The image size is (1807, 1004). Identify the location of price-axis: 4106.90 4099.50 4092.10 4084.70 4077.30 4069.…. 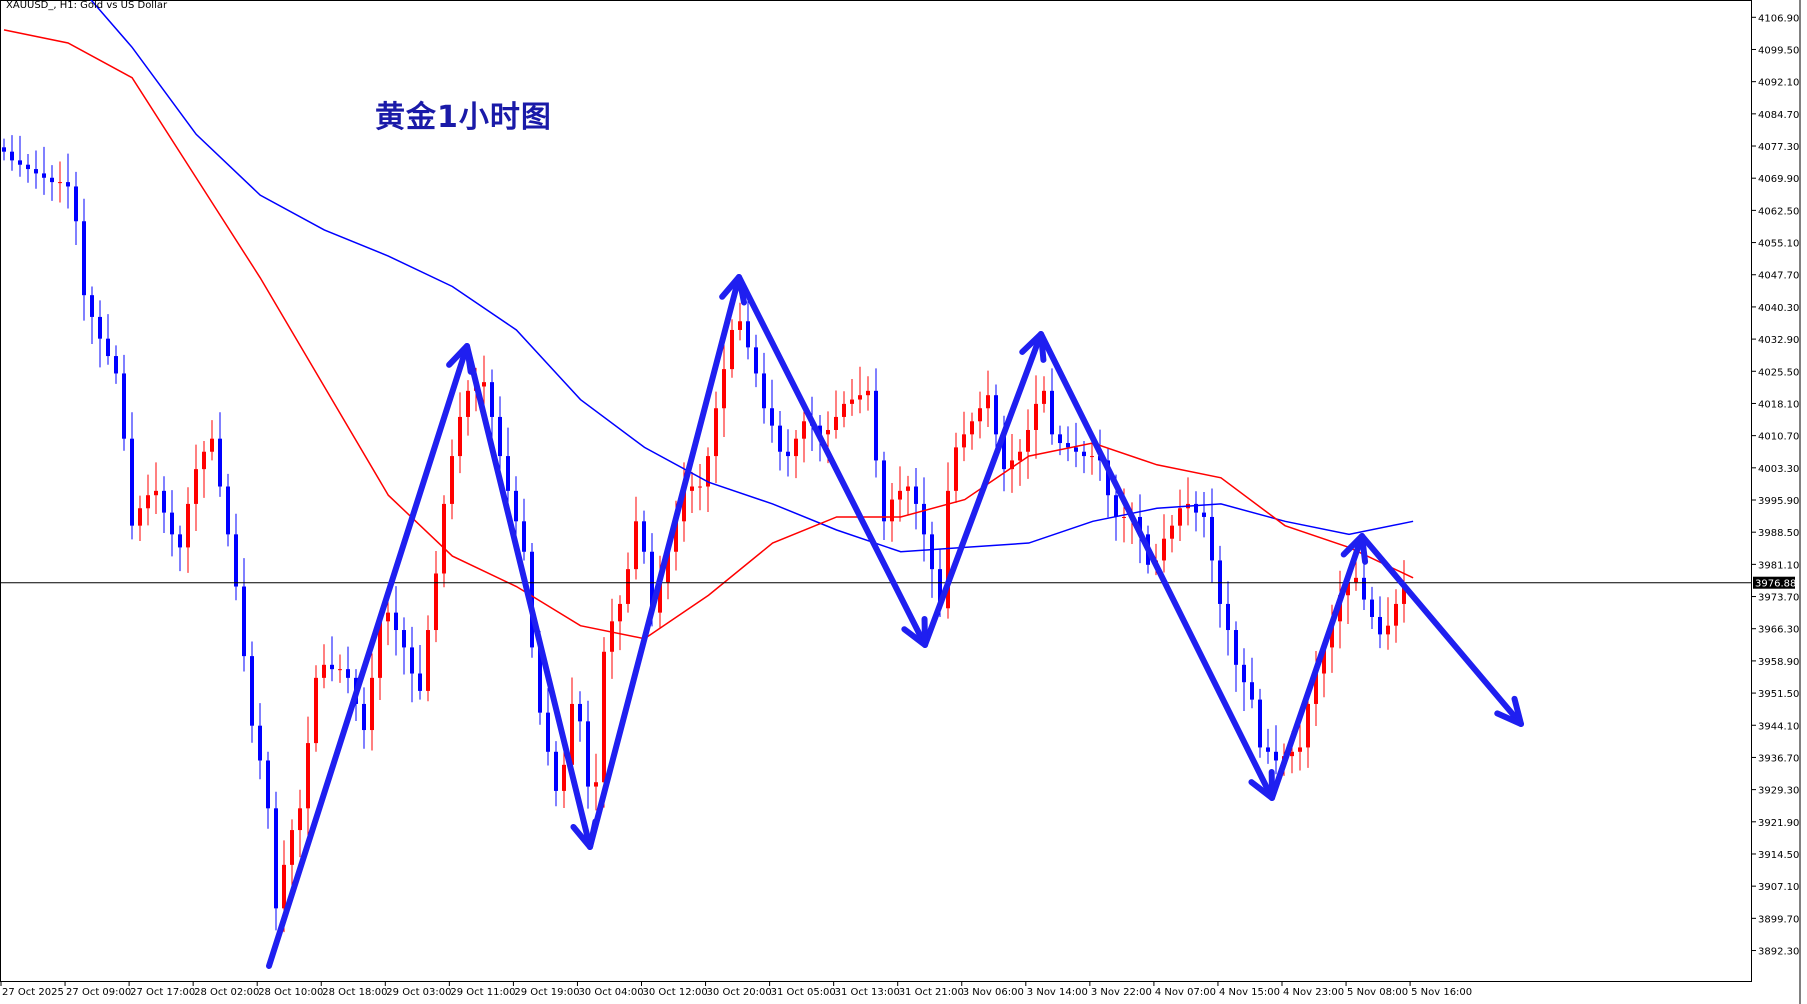
(1775, 485).